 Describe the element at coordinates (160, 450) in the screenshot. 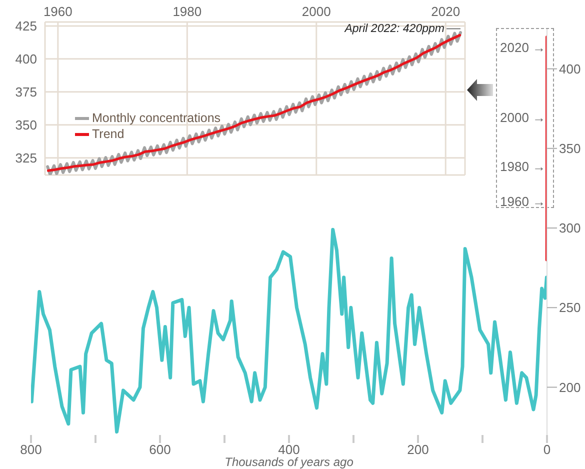

I see `x-tick-label: 600` at that location.